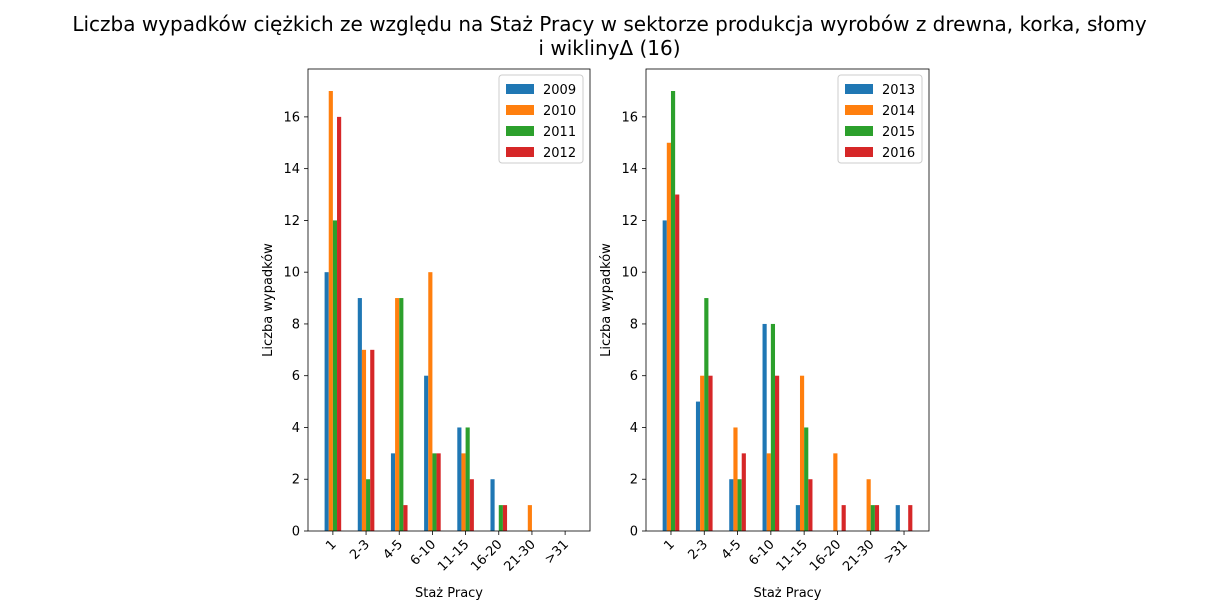 This screenshot has height=609, width=1219. Describe the element at coordinates (859, 152) in the screenshot. I see `legend-swatch-2-2016` at that location.